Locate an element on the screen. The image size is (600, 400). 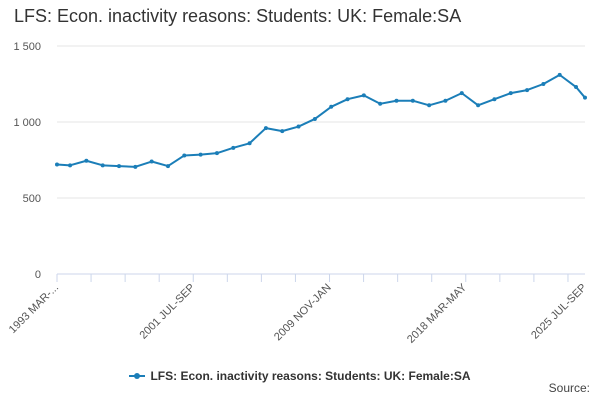
y-tick-label: 500 is located at coordinates (32, 199).